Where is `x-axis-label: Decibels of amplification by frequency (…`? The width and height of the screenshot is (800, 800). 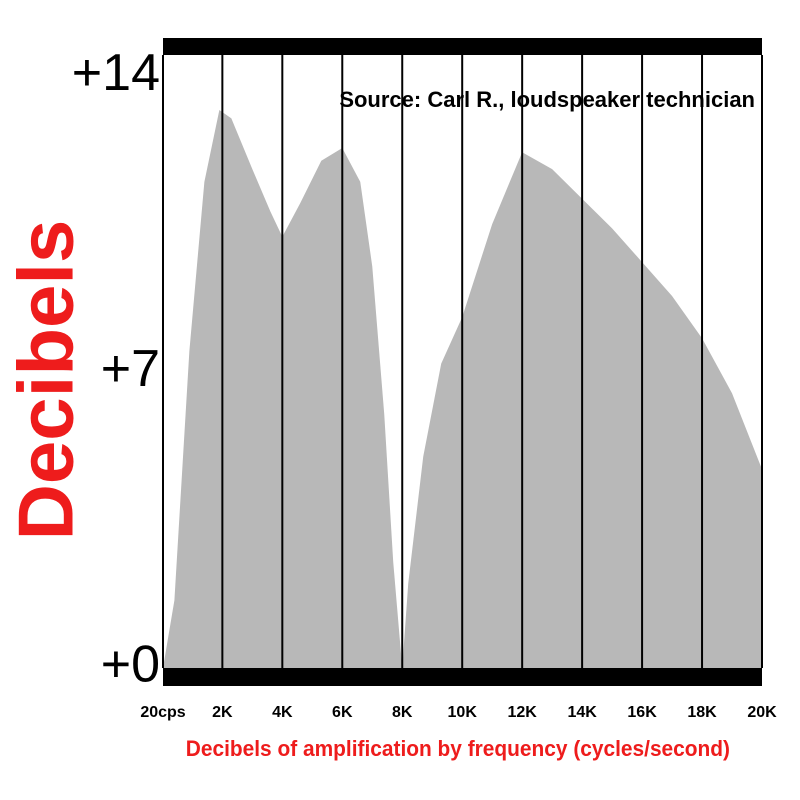
x-axis-label: Decibels of amplification by frequency (… is located at coordinates (458, 748).